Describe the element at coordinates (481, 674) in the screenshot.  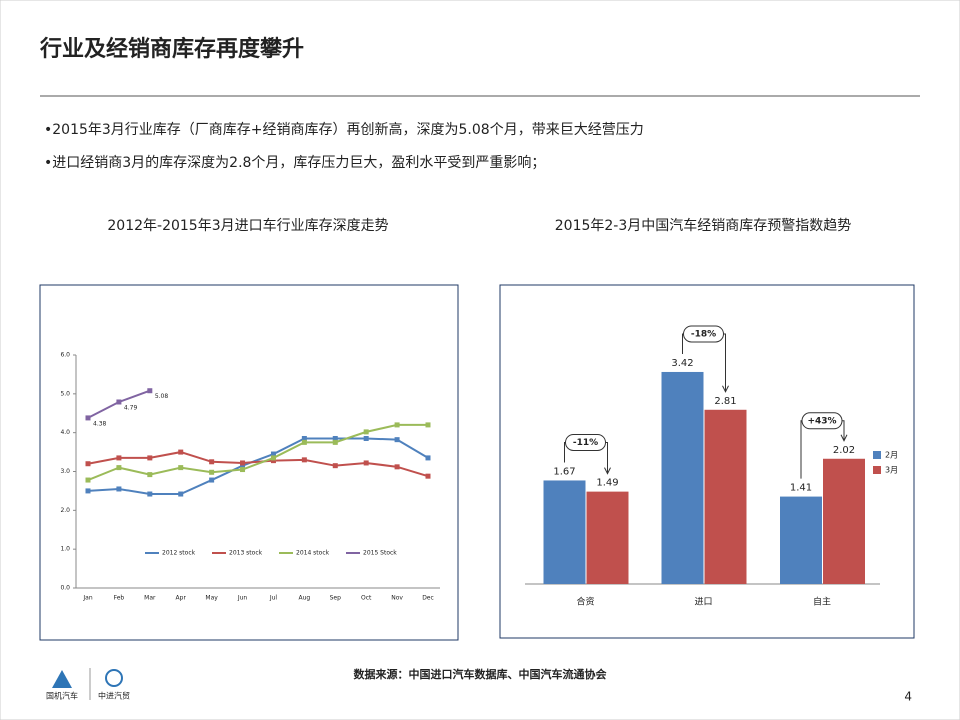
I see `source-note: 数据来源：中国进口汽车数据库、中国汽车流通协会` at that location.